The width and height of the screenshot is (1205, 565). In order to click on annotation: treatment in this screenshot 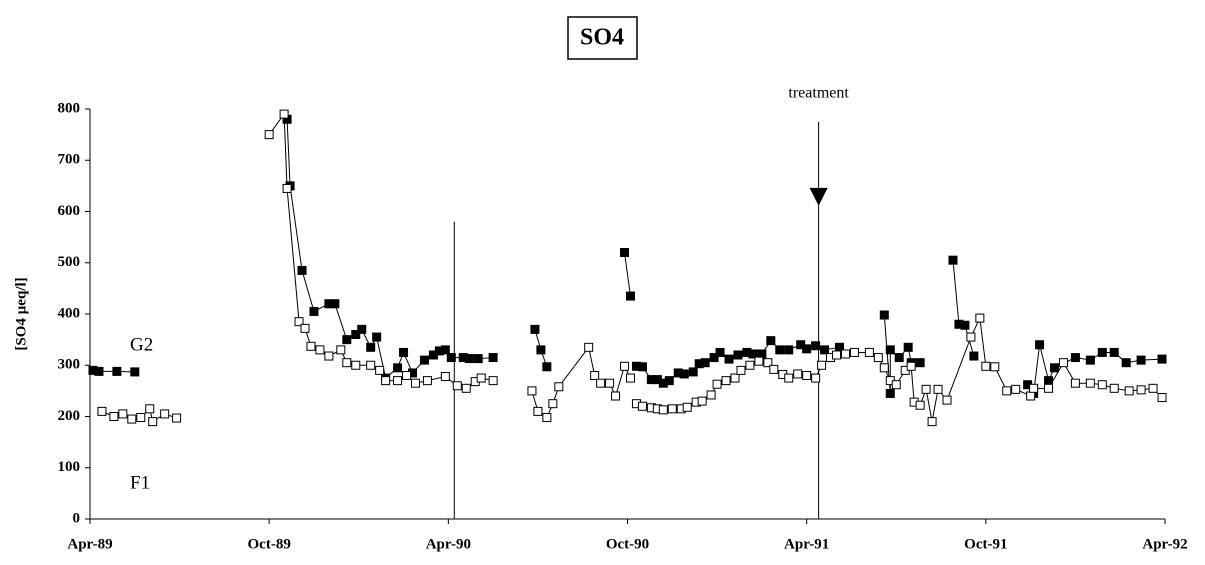, I will do `click(818, 92)`.